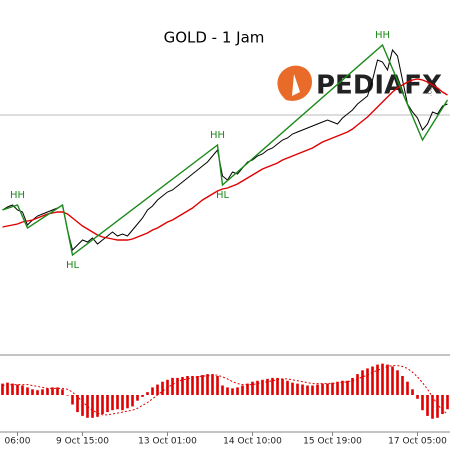  I want to click on signal-line, so click(225, 390).